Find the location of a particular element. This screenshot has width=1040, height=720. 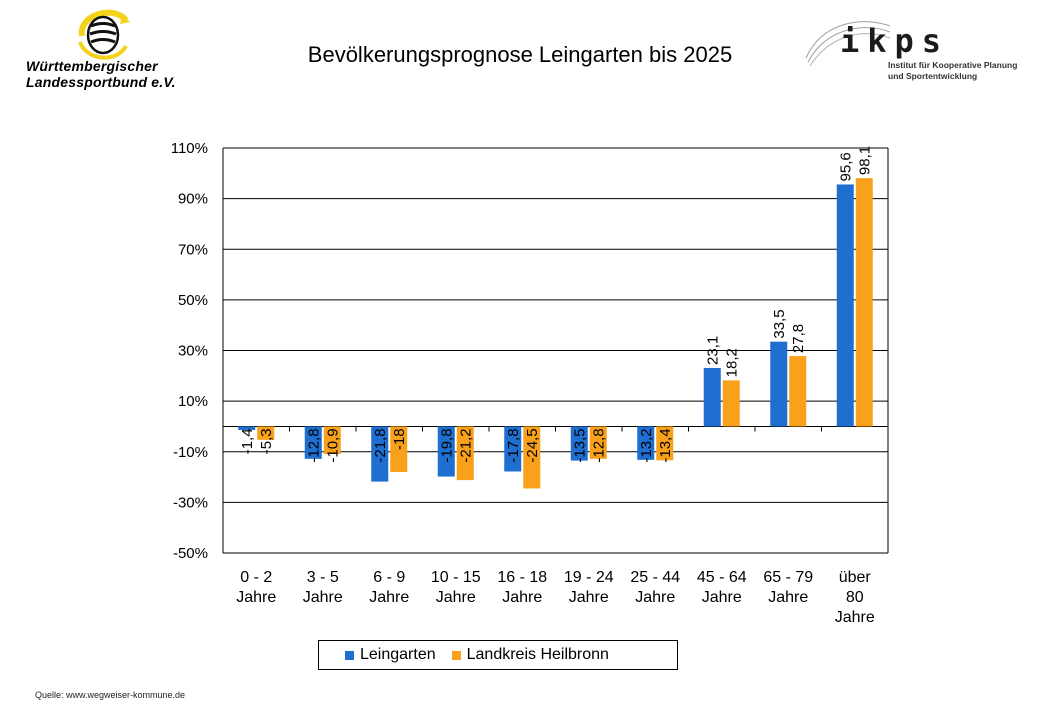

x-tick-label: 80 is located at coordinates (855, 597).